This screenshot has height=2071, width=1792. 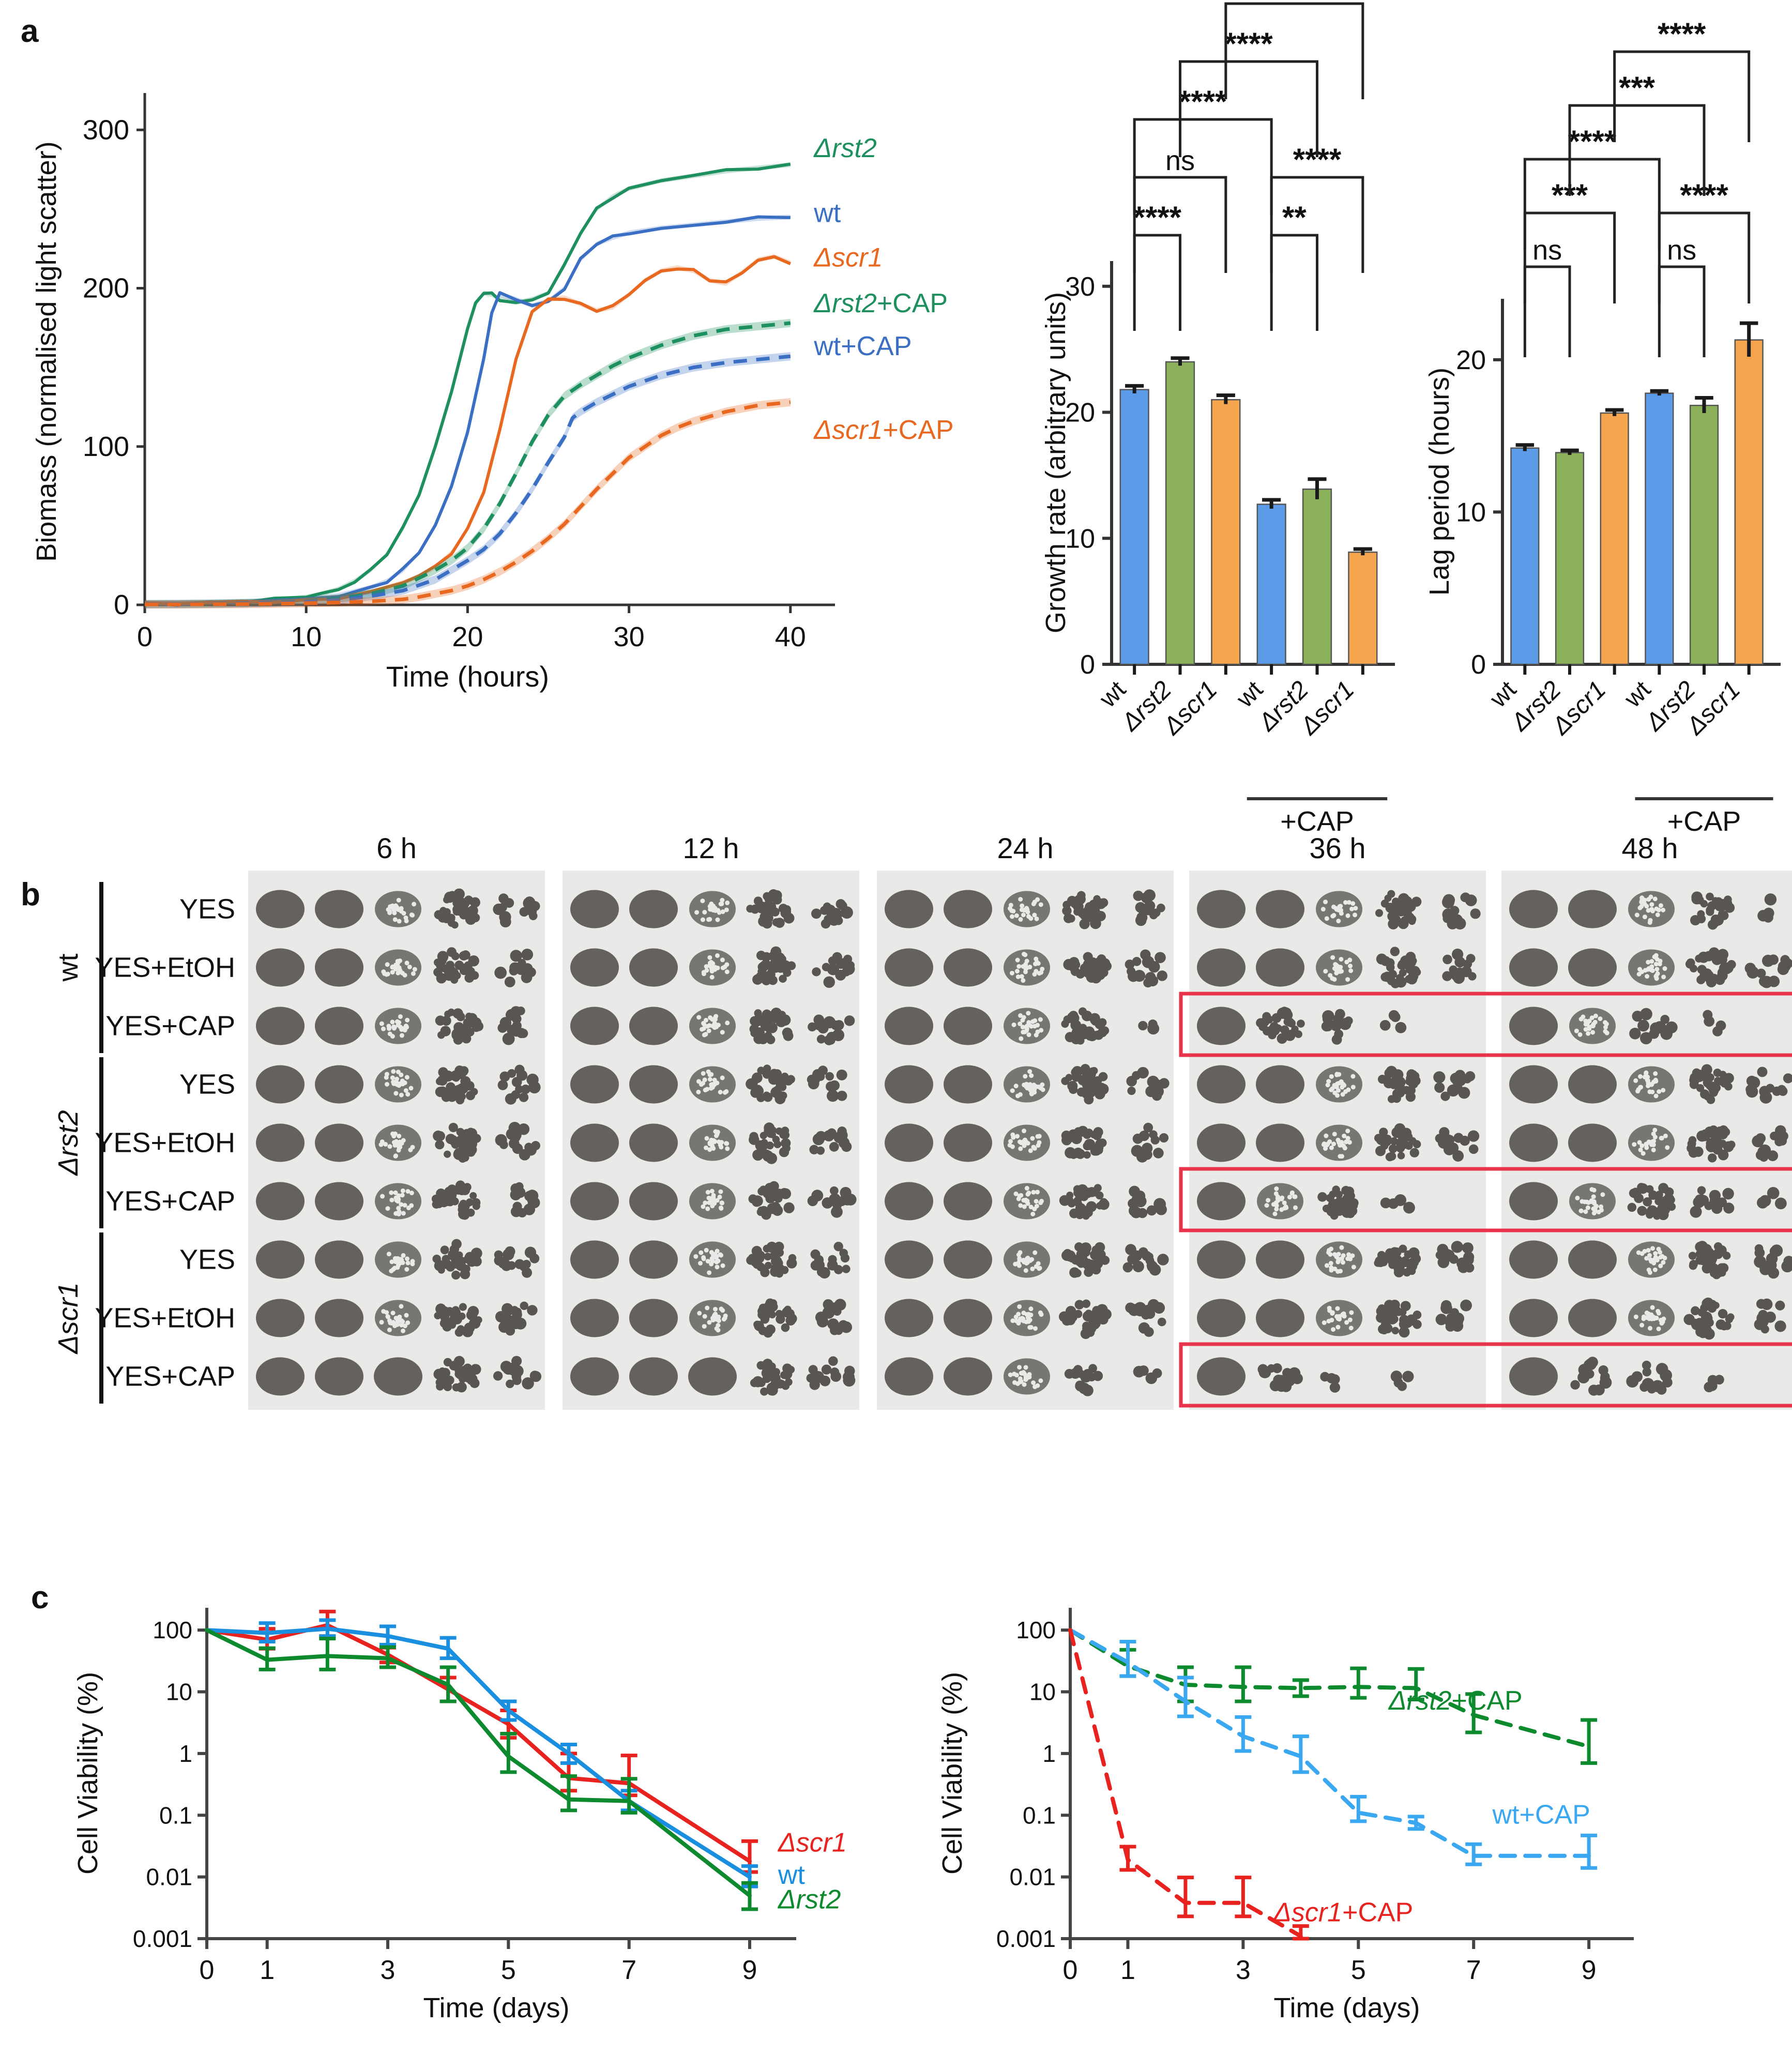 I want to click on series-label: wt+CAP, so click(x=862, y=346).